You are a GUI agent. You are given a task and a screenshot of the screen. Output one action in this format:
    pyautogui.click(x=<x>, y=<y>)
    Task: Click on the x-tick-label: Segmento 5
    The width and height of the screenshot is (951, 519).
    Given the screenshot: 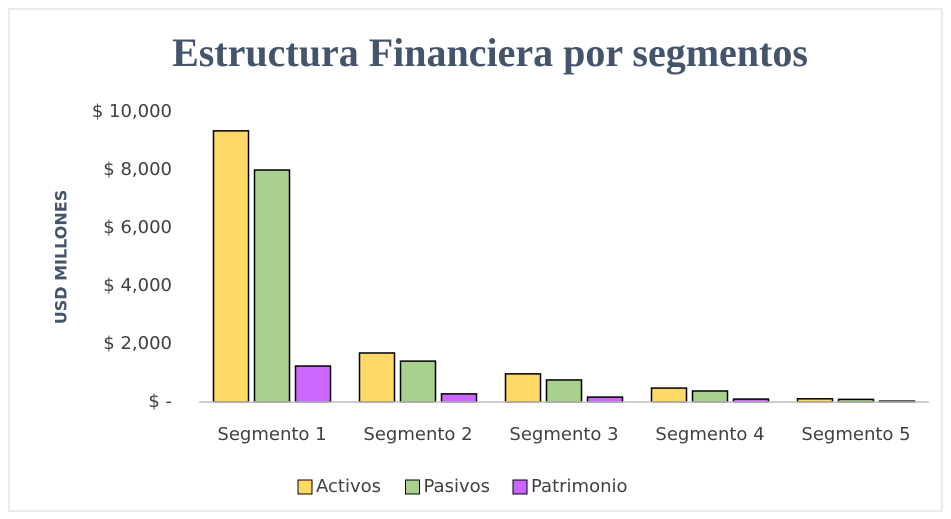 What is the action you would take?
    pyautogui.click(x=855, y=434)
    